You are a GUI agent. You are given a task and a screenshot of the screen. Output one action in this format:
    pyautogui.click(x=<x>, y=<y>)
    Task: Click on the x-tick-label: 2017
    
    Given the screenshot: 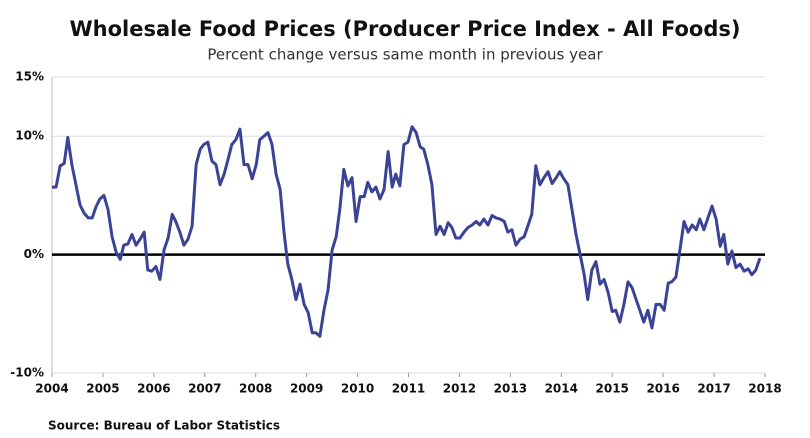 What is the action you would take?
    pyautogui.click(x=713, y=389)
    